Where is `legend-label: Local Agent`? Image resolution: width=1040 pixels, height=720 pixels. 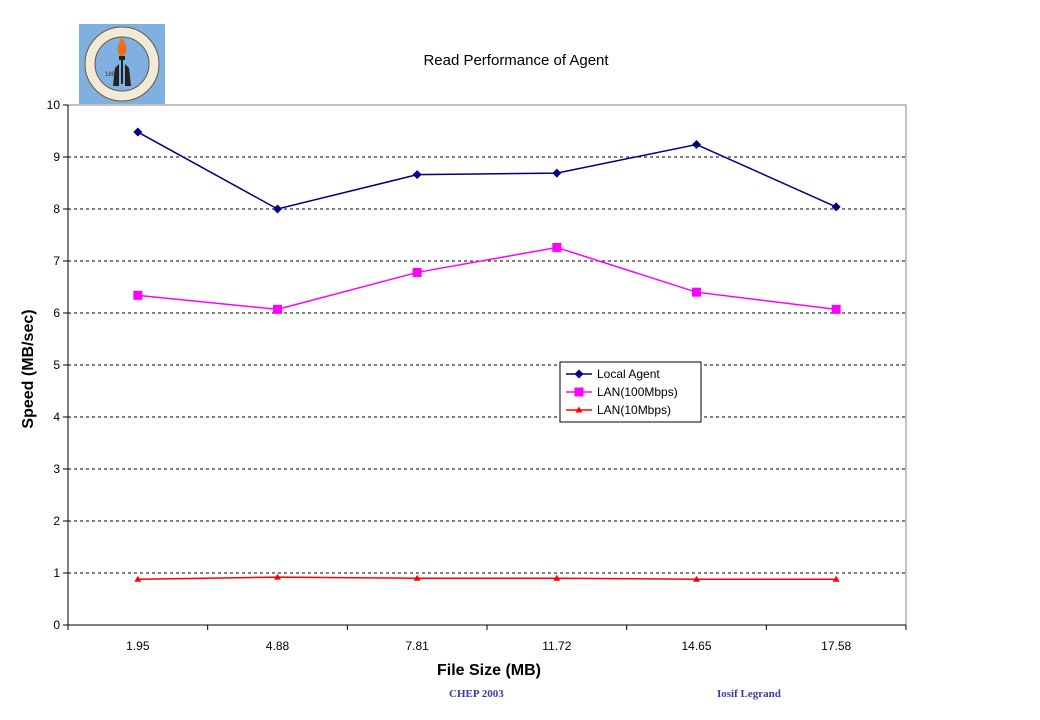
legend-label: Local Agent is located at coordinates (628, 374).